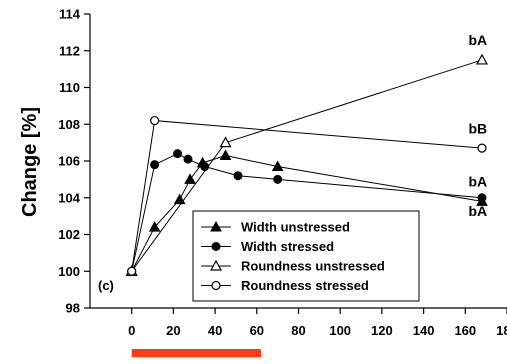  Describe the element at coordinates (173, 330) in the screenshot. I see `x-tick-label: 20` at that location.